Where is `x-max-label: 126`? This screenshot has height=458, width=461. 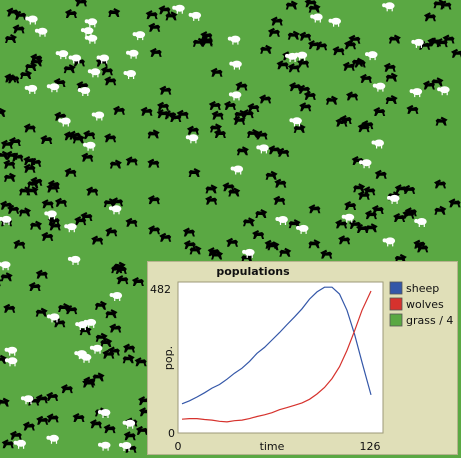 x-max-label: 126 is located at coordinates (370, 446).